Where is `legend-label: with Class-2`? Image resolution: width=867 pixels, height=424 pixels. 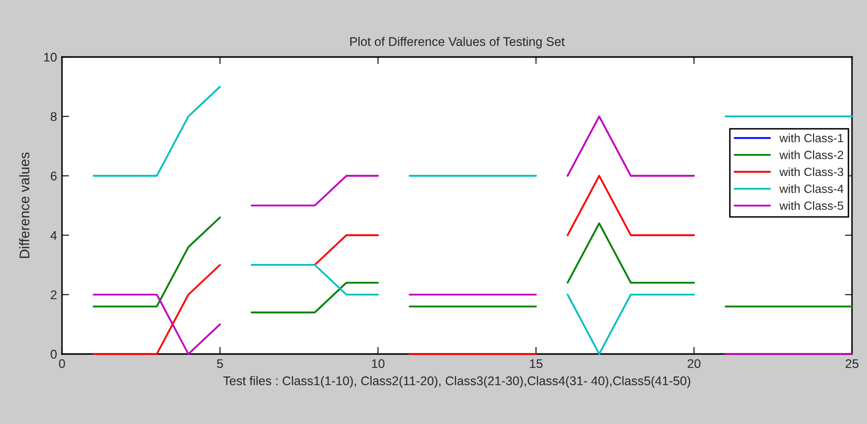 legend-label: with Class-2 is located at coordinates (811, 155).